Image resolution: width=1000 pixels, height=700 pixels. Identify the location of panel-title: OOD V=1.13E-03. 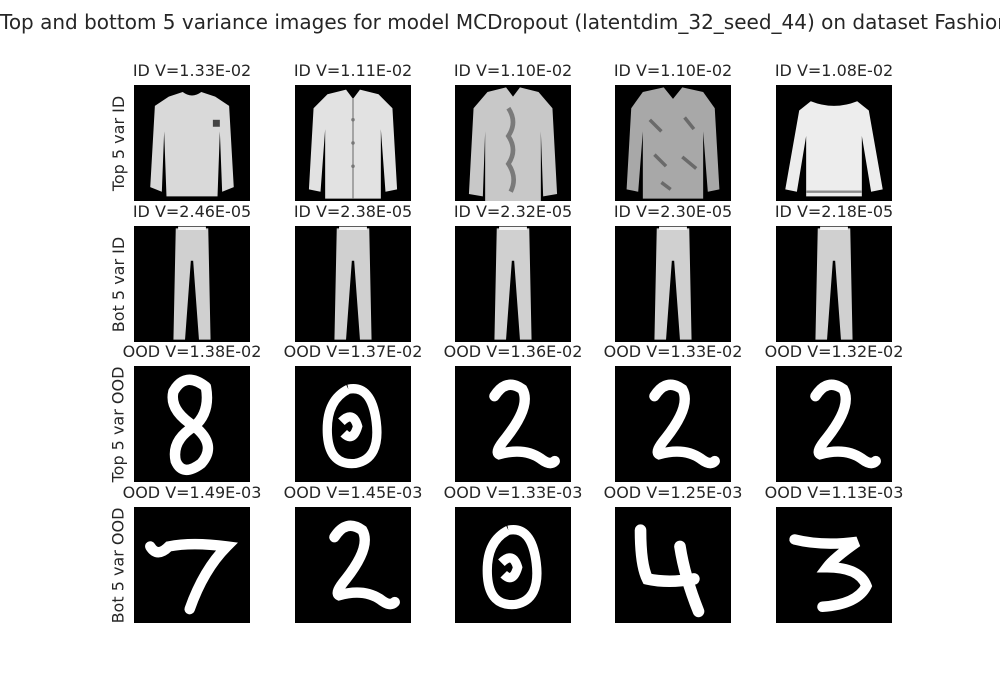
(834, 492).